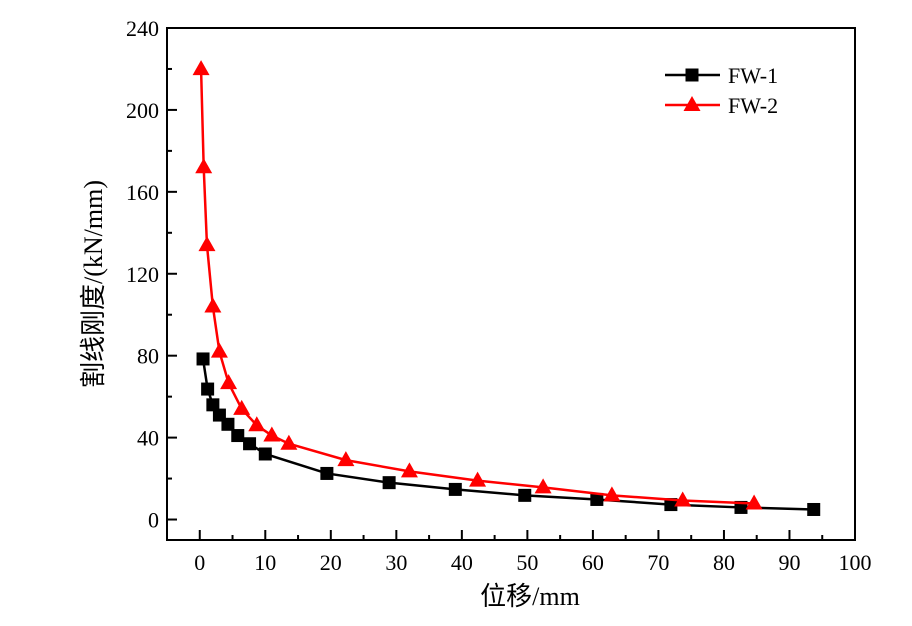 The width and height of the screenshot is (912, 626). Describe the element at coordinates (265, 562) in the screenshot. I see `x-tick-label: 10` at that location.